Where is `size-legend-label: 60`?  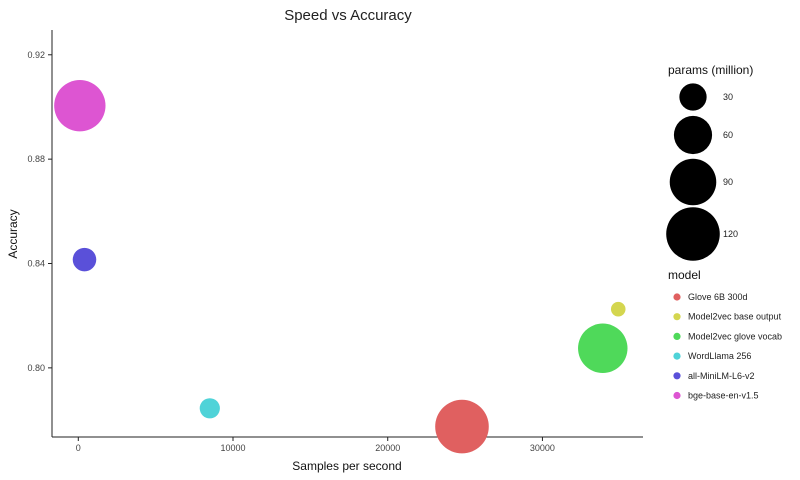
size-legend-label: 60 is located at coordinates (728, 135).